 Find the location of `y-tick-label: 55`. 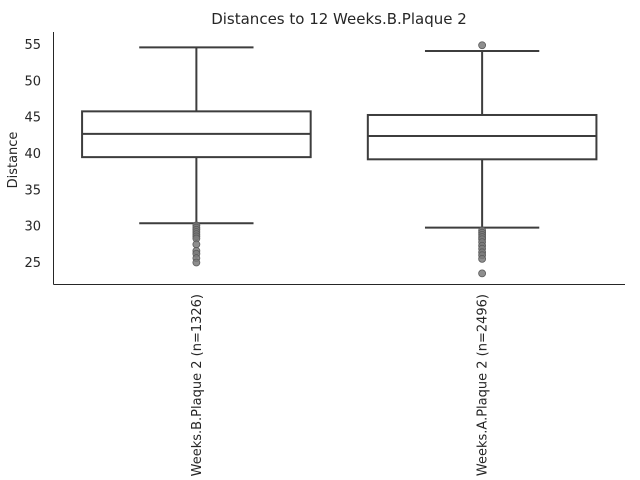

y-tick-label: 55 is located at coordinates (32, 45).